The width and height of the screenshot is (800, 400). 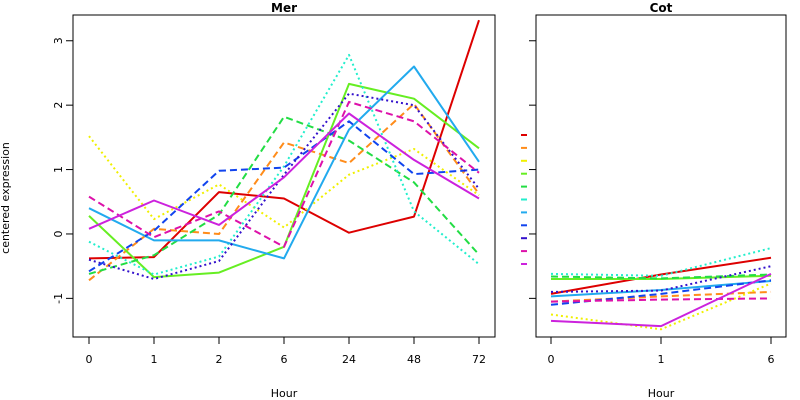 I want to click on y-ticks-mer: -1 0 1 2 3, so click(x=62, y=170).